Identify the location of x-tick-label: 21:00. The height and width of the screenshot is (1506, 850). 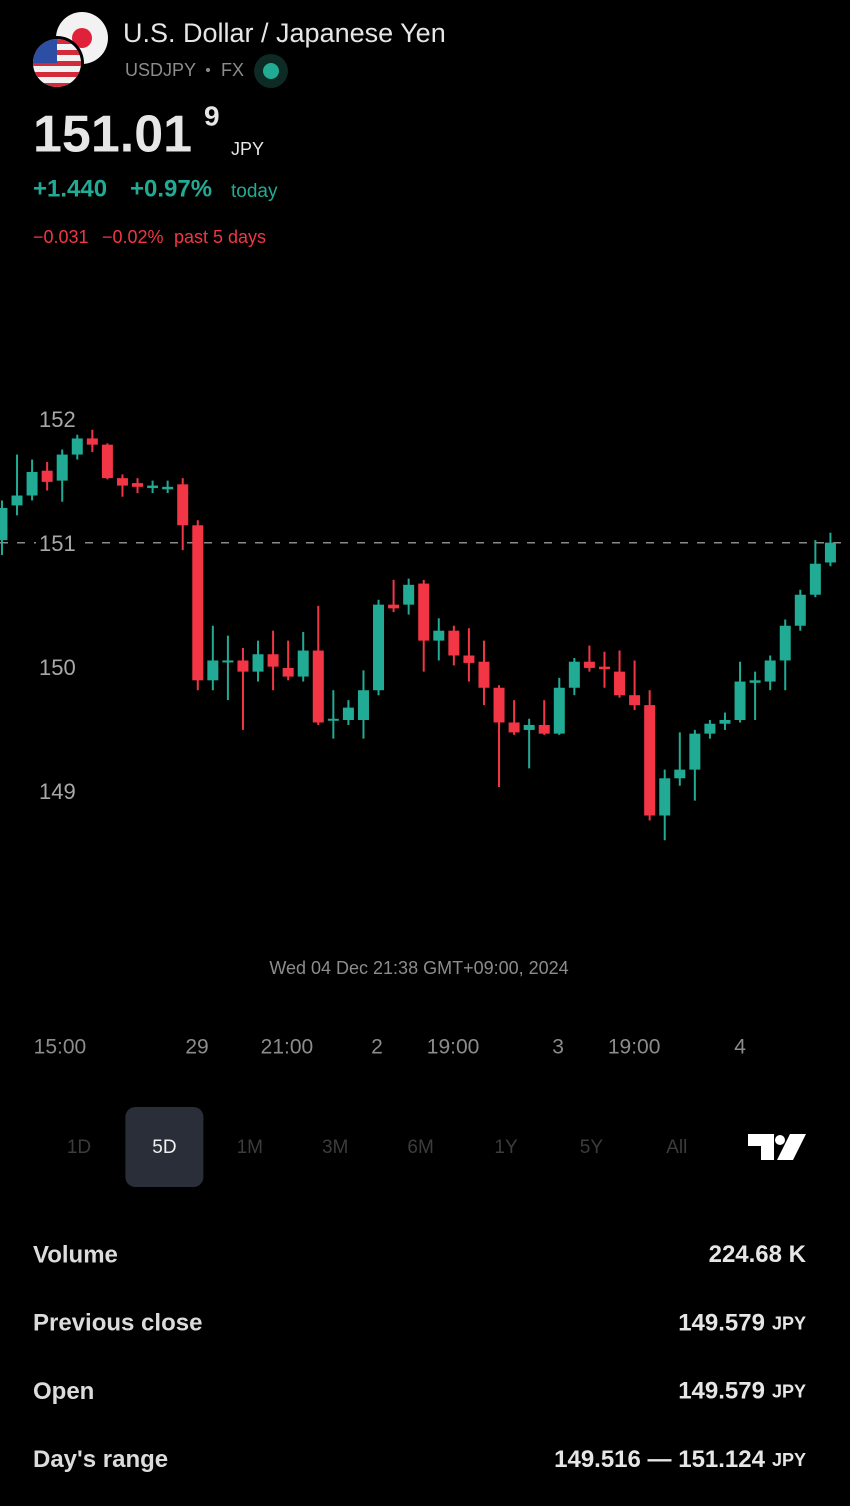
(287, 1047).